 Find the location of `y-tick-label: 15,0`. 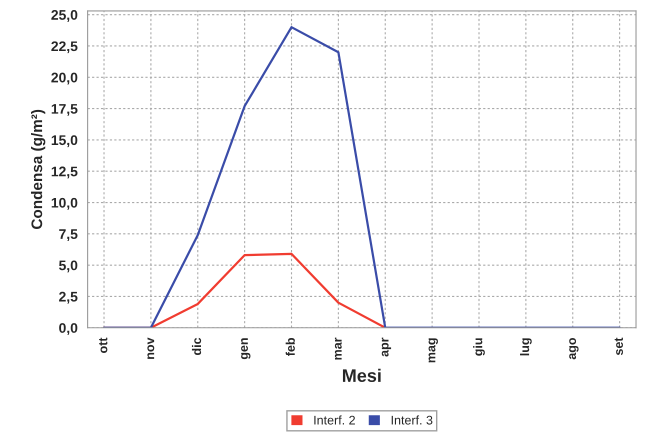

y-tick-label: 15,0 is located at coordinates (65, 141).